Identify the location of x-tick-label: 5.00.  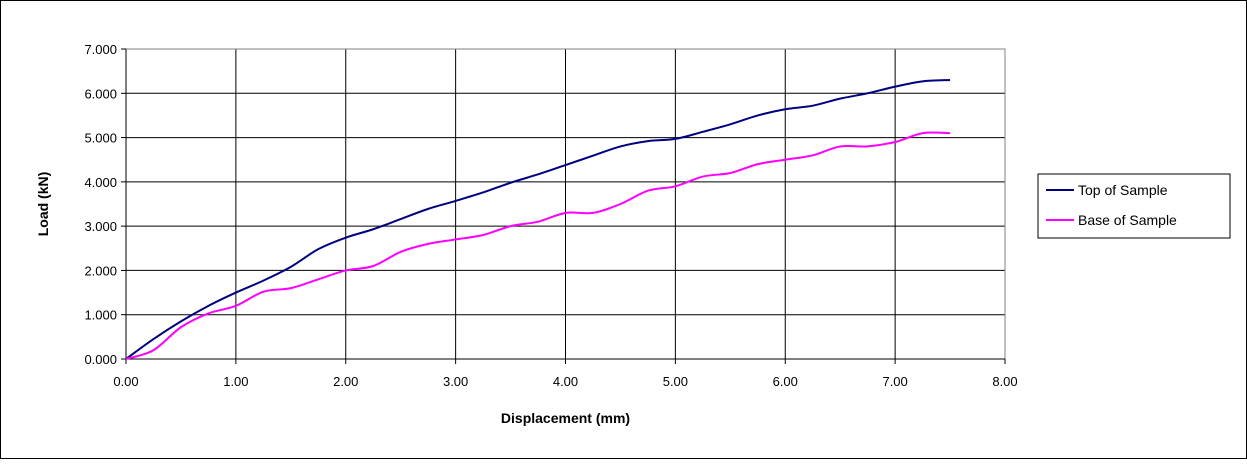
(675, 381).